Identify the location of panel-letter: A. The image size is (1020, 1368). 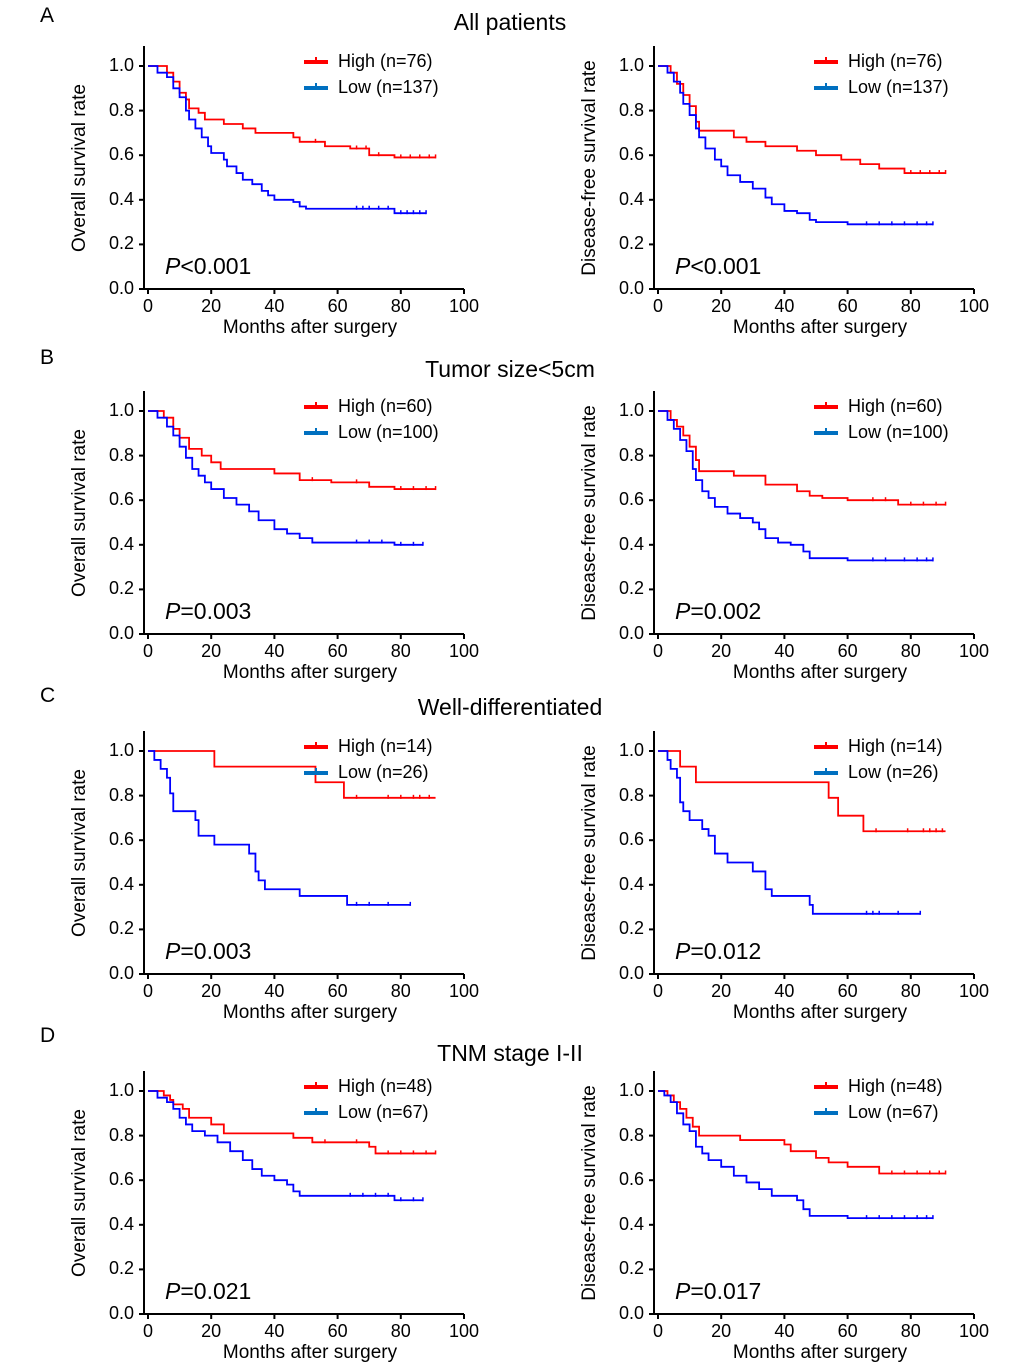
(47, 15).